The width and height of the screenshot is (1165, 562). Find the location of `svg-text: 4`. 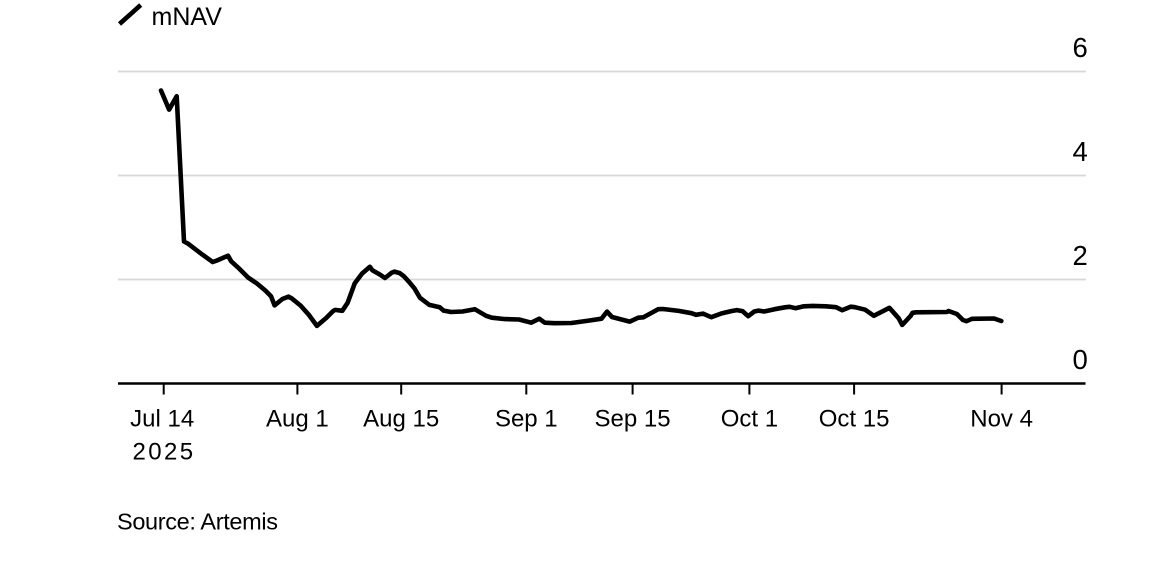

svg-text: 4 is located at coordinates (1080, 151).